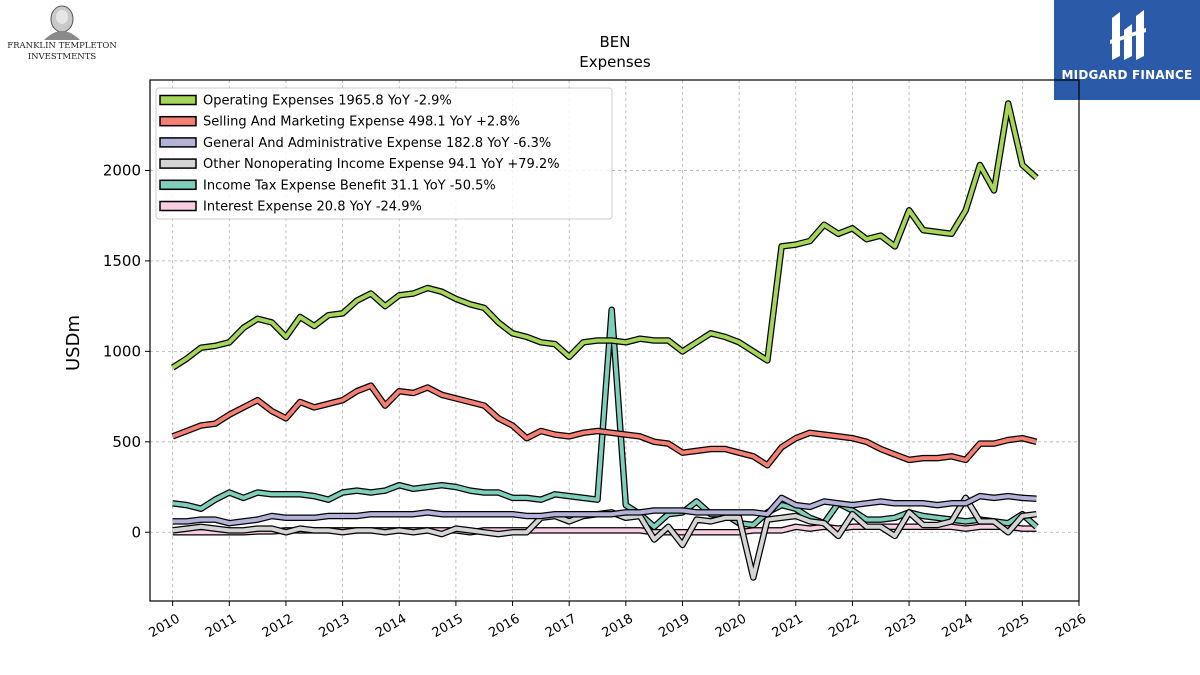  I want to click on y-tick-label: 1500, so click(122, 261).